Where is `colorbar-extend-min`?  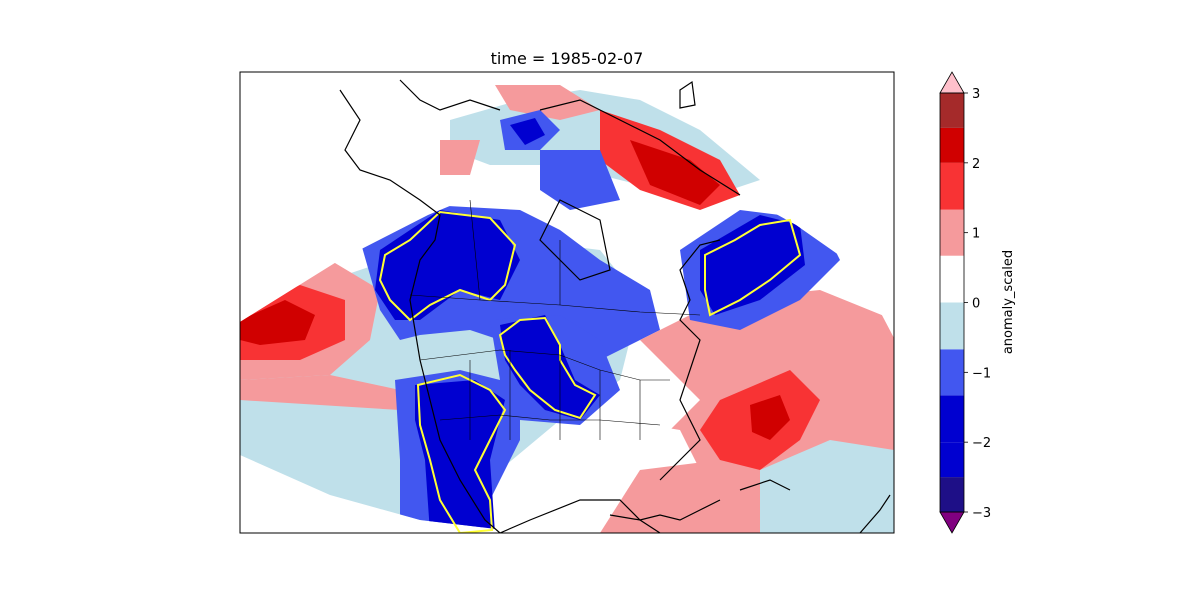 colorbar-extend-min is located at coordinates (952, 522).